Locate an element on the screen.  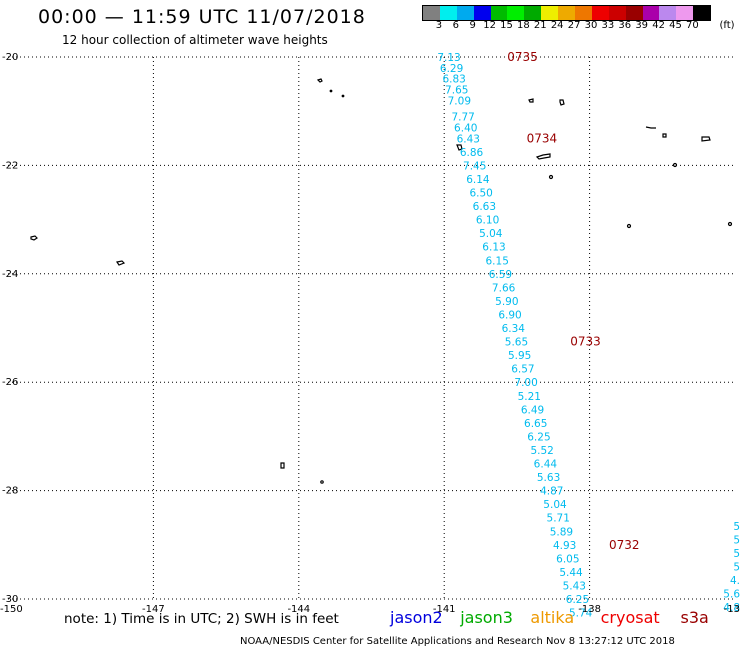
lat-tick-label: -26 is located at coordinates (10, 382).